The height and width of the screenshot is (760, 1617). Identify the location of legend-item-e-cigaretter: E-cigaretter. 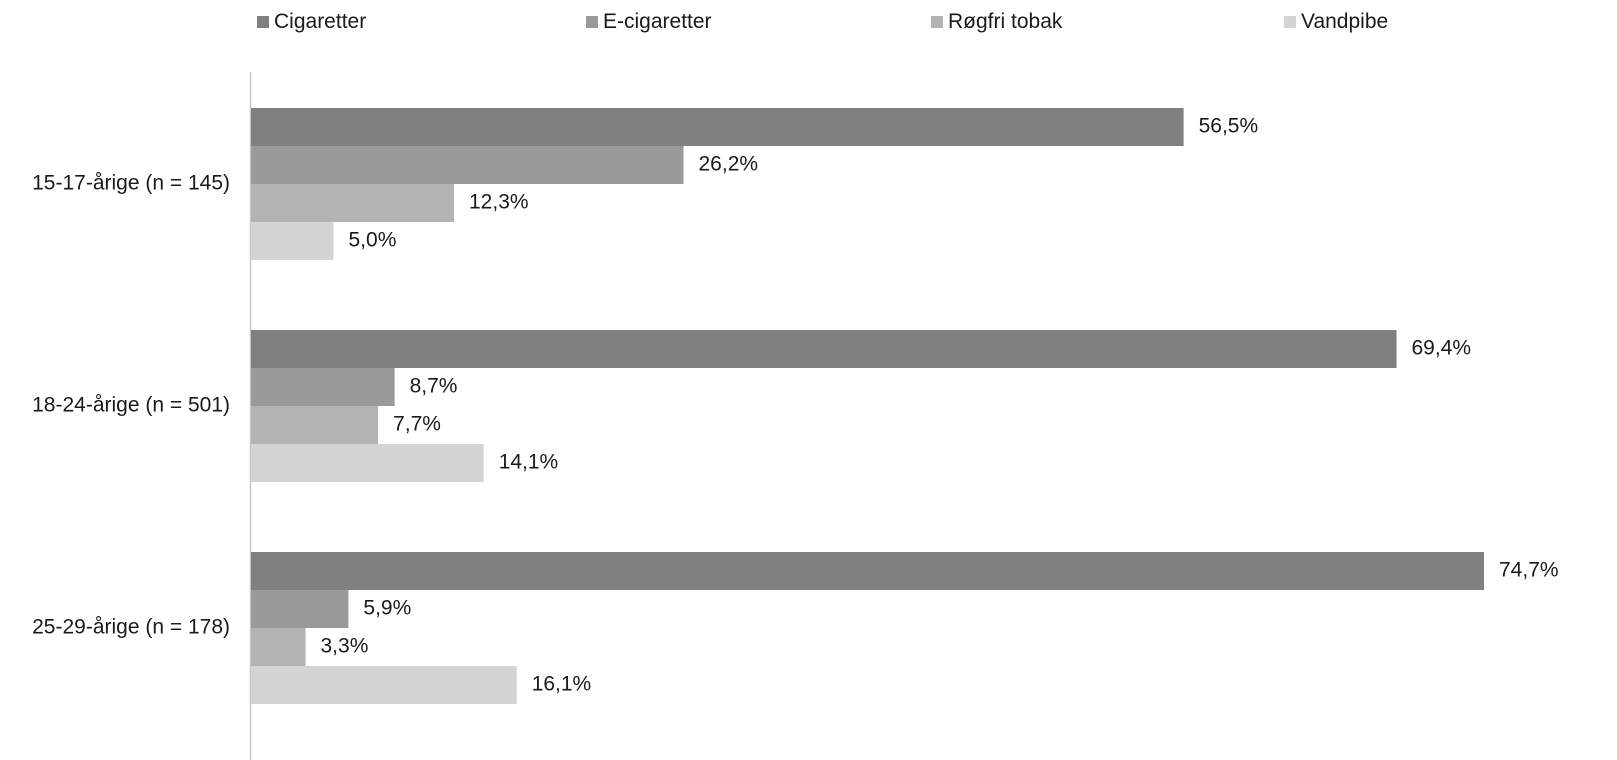
(649, 22).